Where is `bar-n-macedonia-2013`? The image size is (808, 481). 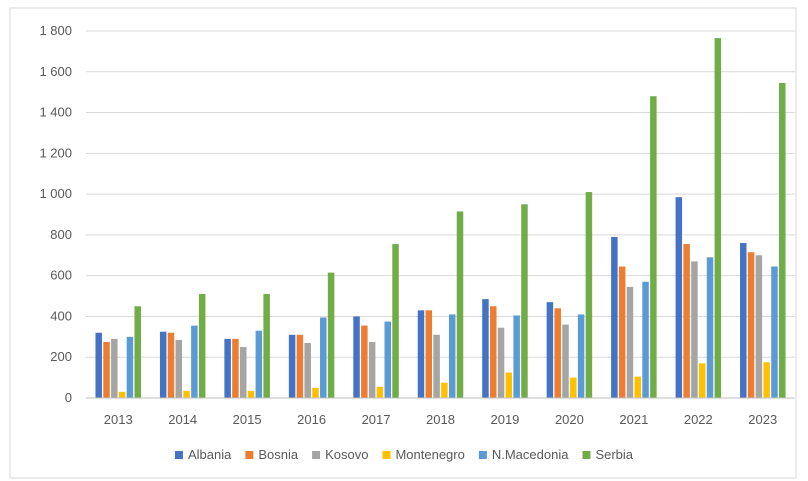
bar-n-macedonia-2013 is located at coordinates (130, 367).